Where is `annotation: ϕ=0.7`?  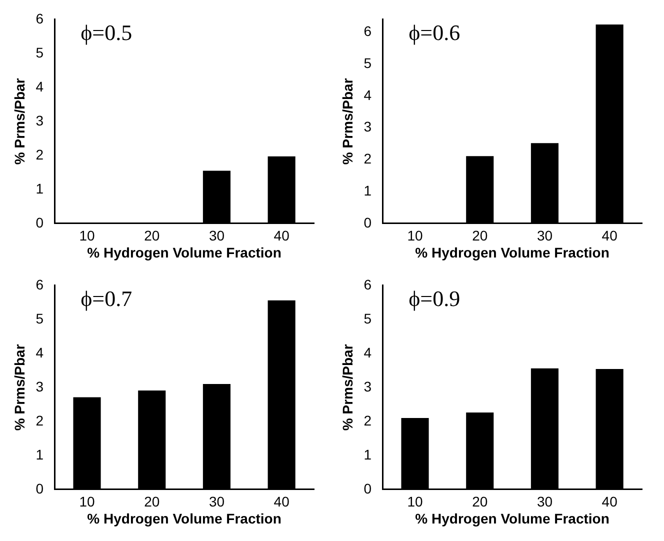
annotation: ϕ=0.7 is located at coordinates (106, 299).